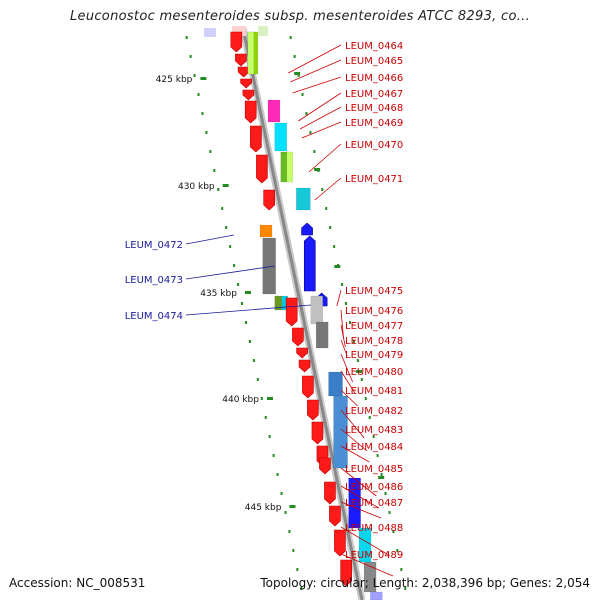 Image resolution: width=600 pixels, height=600 pixels. Describe the element at coordinates (240, 400) in the screenshot. I see `scale-label: 440 kbp` at that location.